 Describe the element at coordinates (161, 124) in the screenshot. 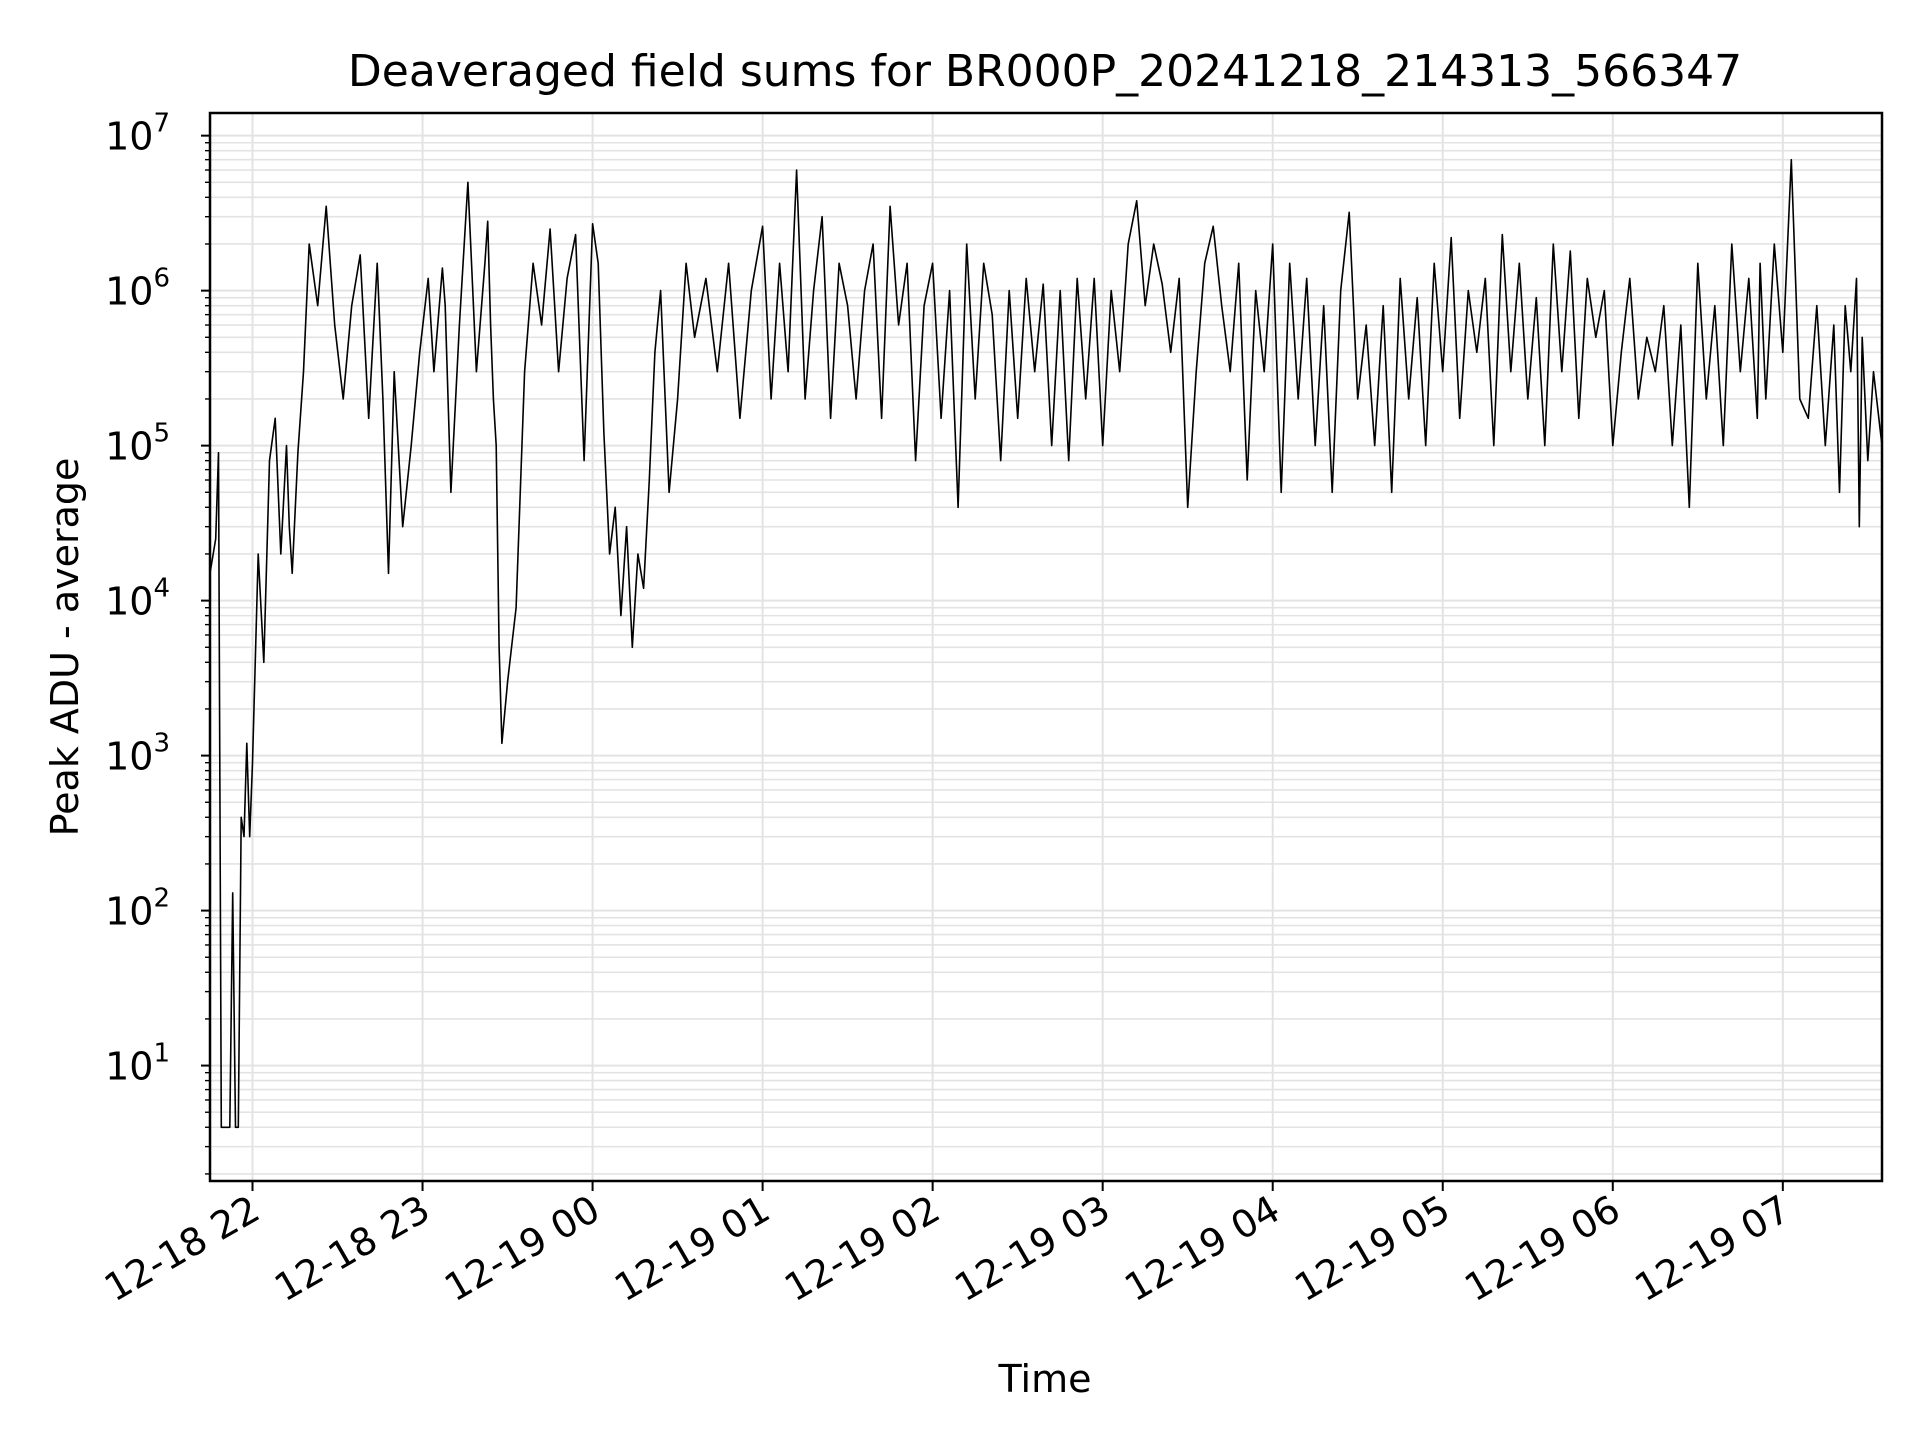

I see `y-tick-exponent: 7` at that location.